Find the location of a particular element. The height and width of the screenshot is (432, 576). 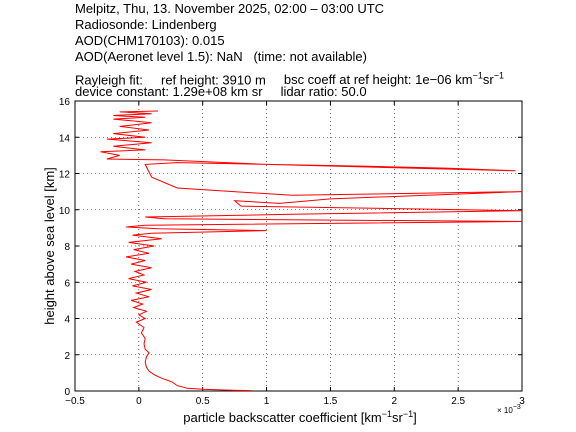

aod-chm-line: AOD(CHM170103): 0.015 is located at coordinates (150, 40).